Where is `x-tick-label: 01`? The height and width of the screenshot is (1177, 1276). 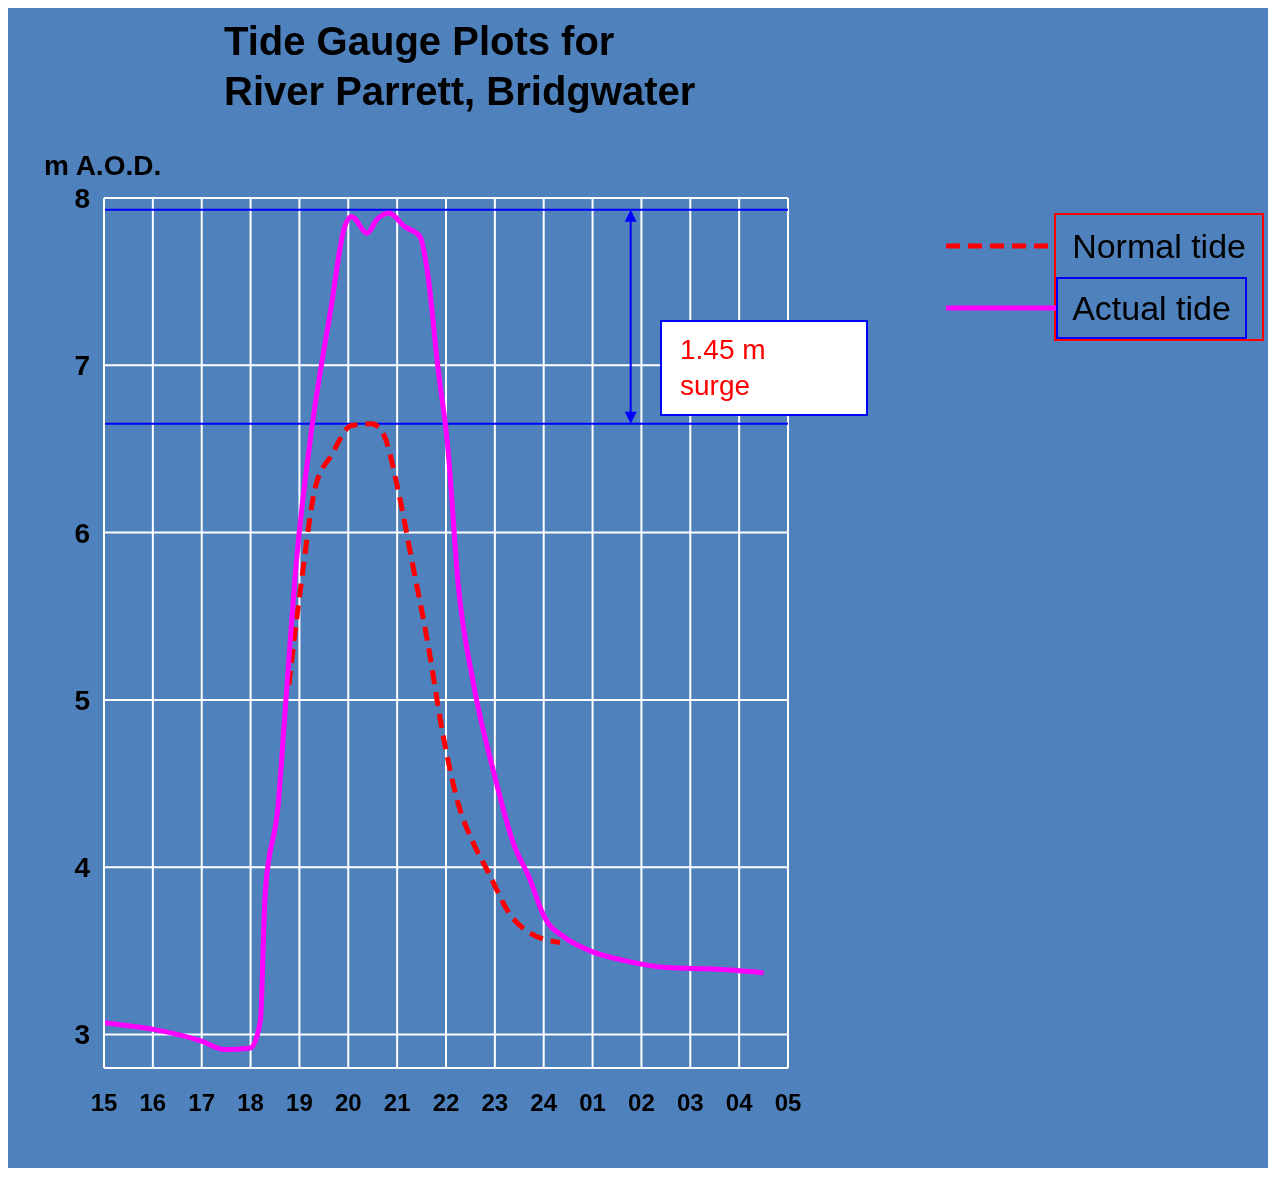 x-tick-label: 01 is located at coordinates (592, 1103).